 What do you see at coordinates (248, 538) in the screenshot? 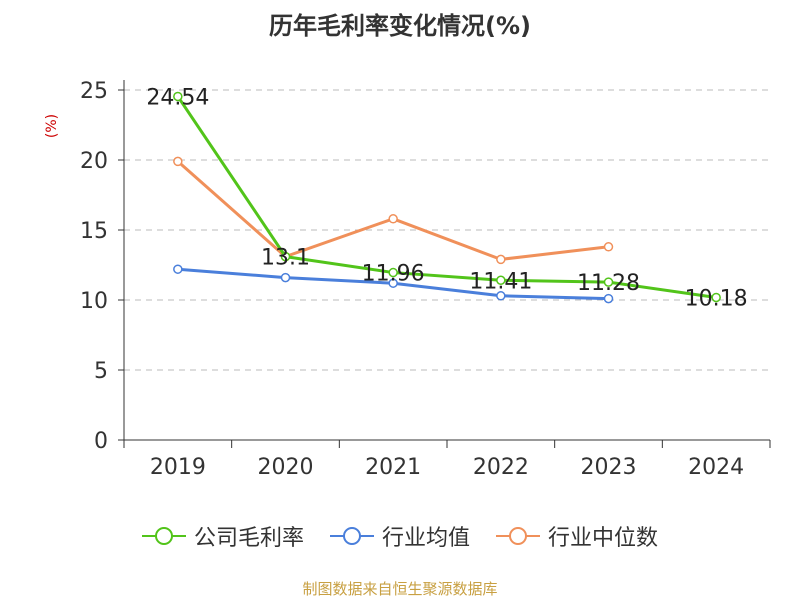
I see `legend-label: 公司毛利率` at bounding box center [248, 538].